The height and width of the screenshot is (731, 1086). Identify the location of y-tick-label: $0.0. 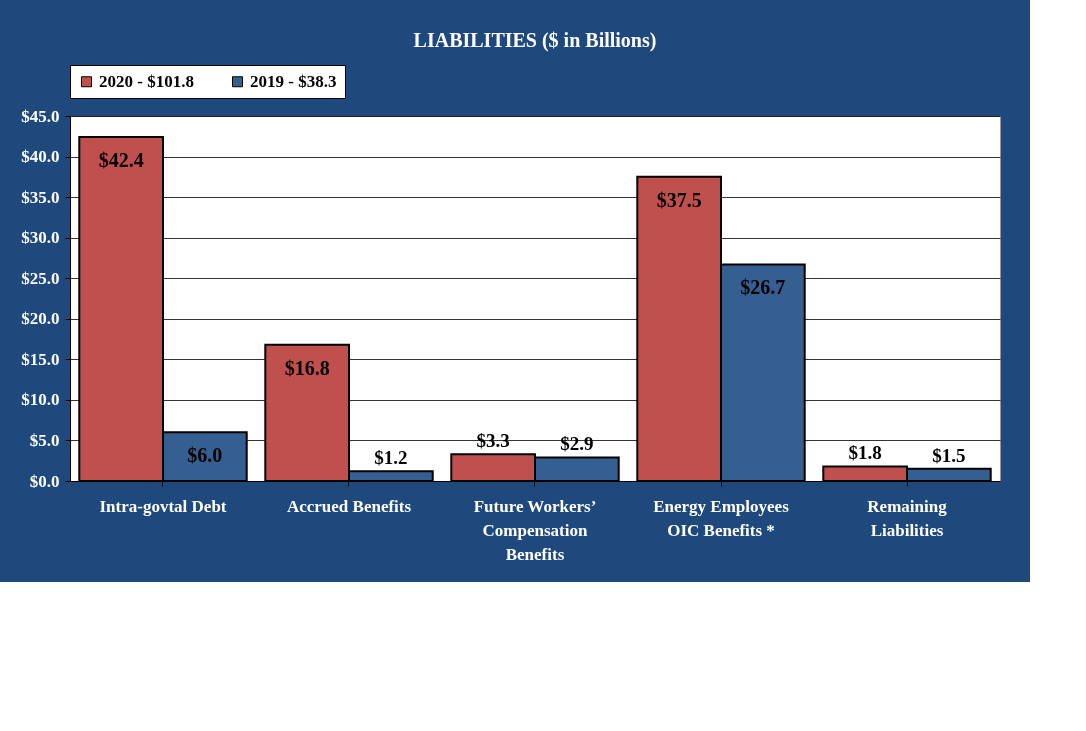
(44, 481).